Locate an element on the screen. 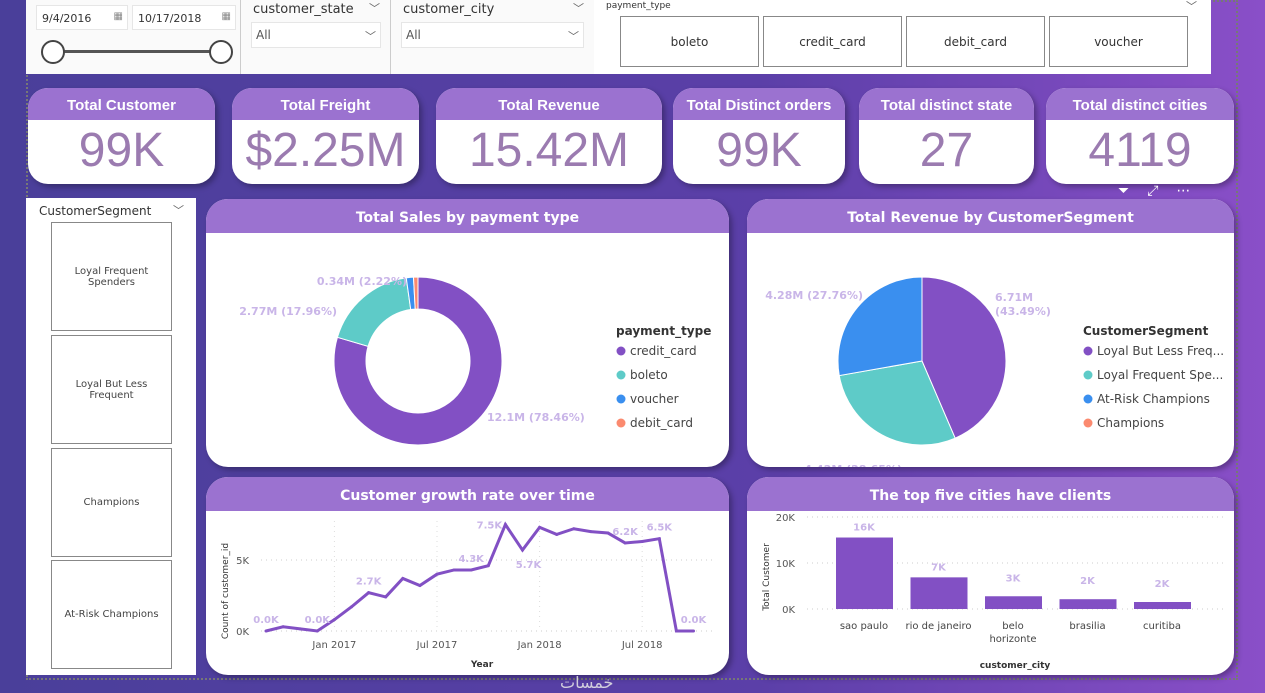 The image size is (1265, 693). pie-slice-at-risk-champions is located at coordinates (880, 326).